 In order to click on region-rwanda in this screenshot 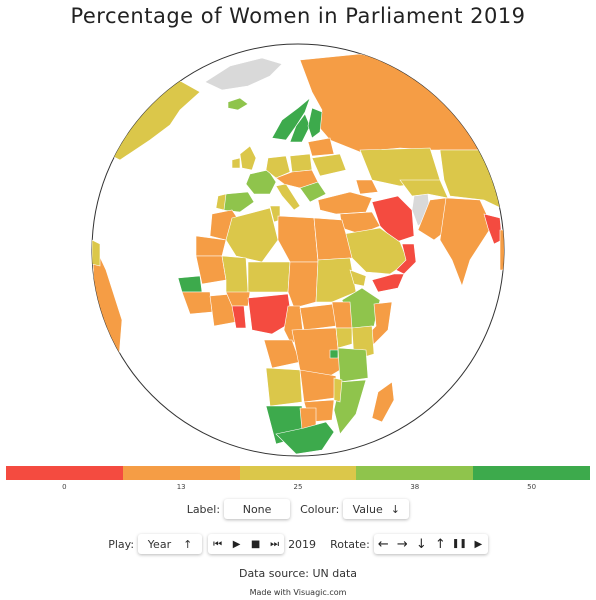, I will do `click(334, 354)`.